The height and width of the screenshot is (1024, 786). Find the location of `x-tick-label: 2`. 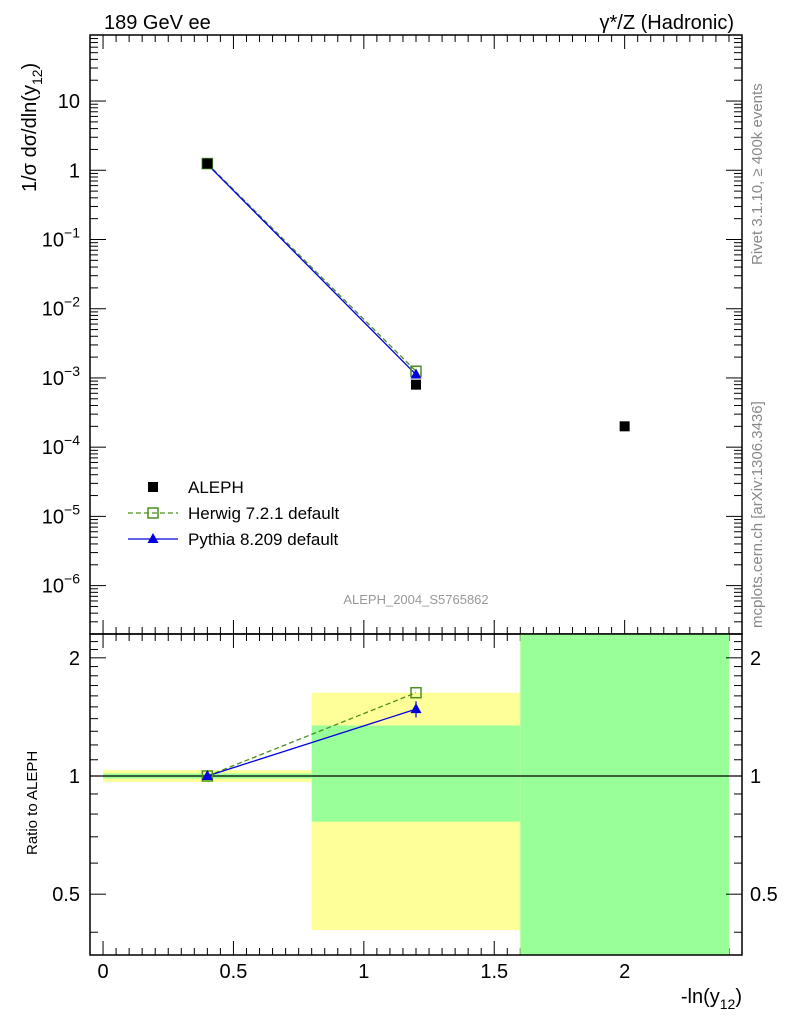

x-tick-label: 2 is located at coordinates (624, 972).